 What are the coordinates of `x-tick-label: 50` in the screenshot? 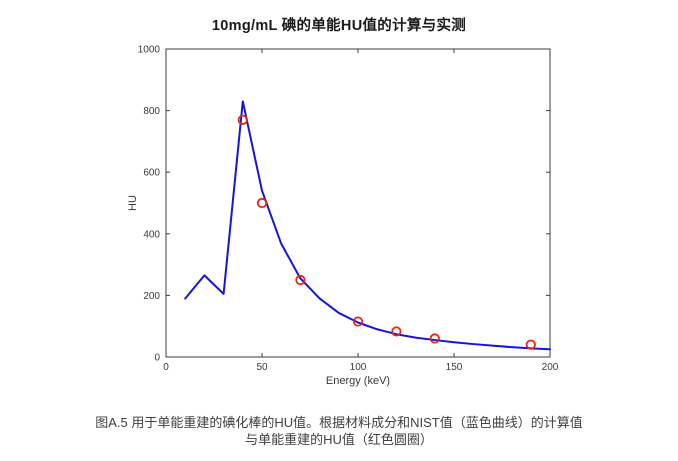 It's located at (262, 367).